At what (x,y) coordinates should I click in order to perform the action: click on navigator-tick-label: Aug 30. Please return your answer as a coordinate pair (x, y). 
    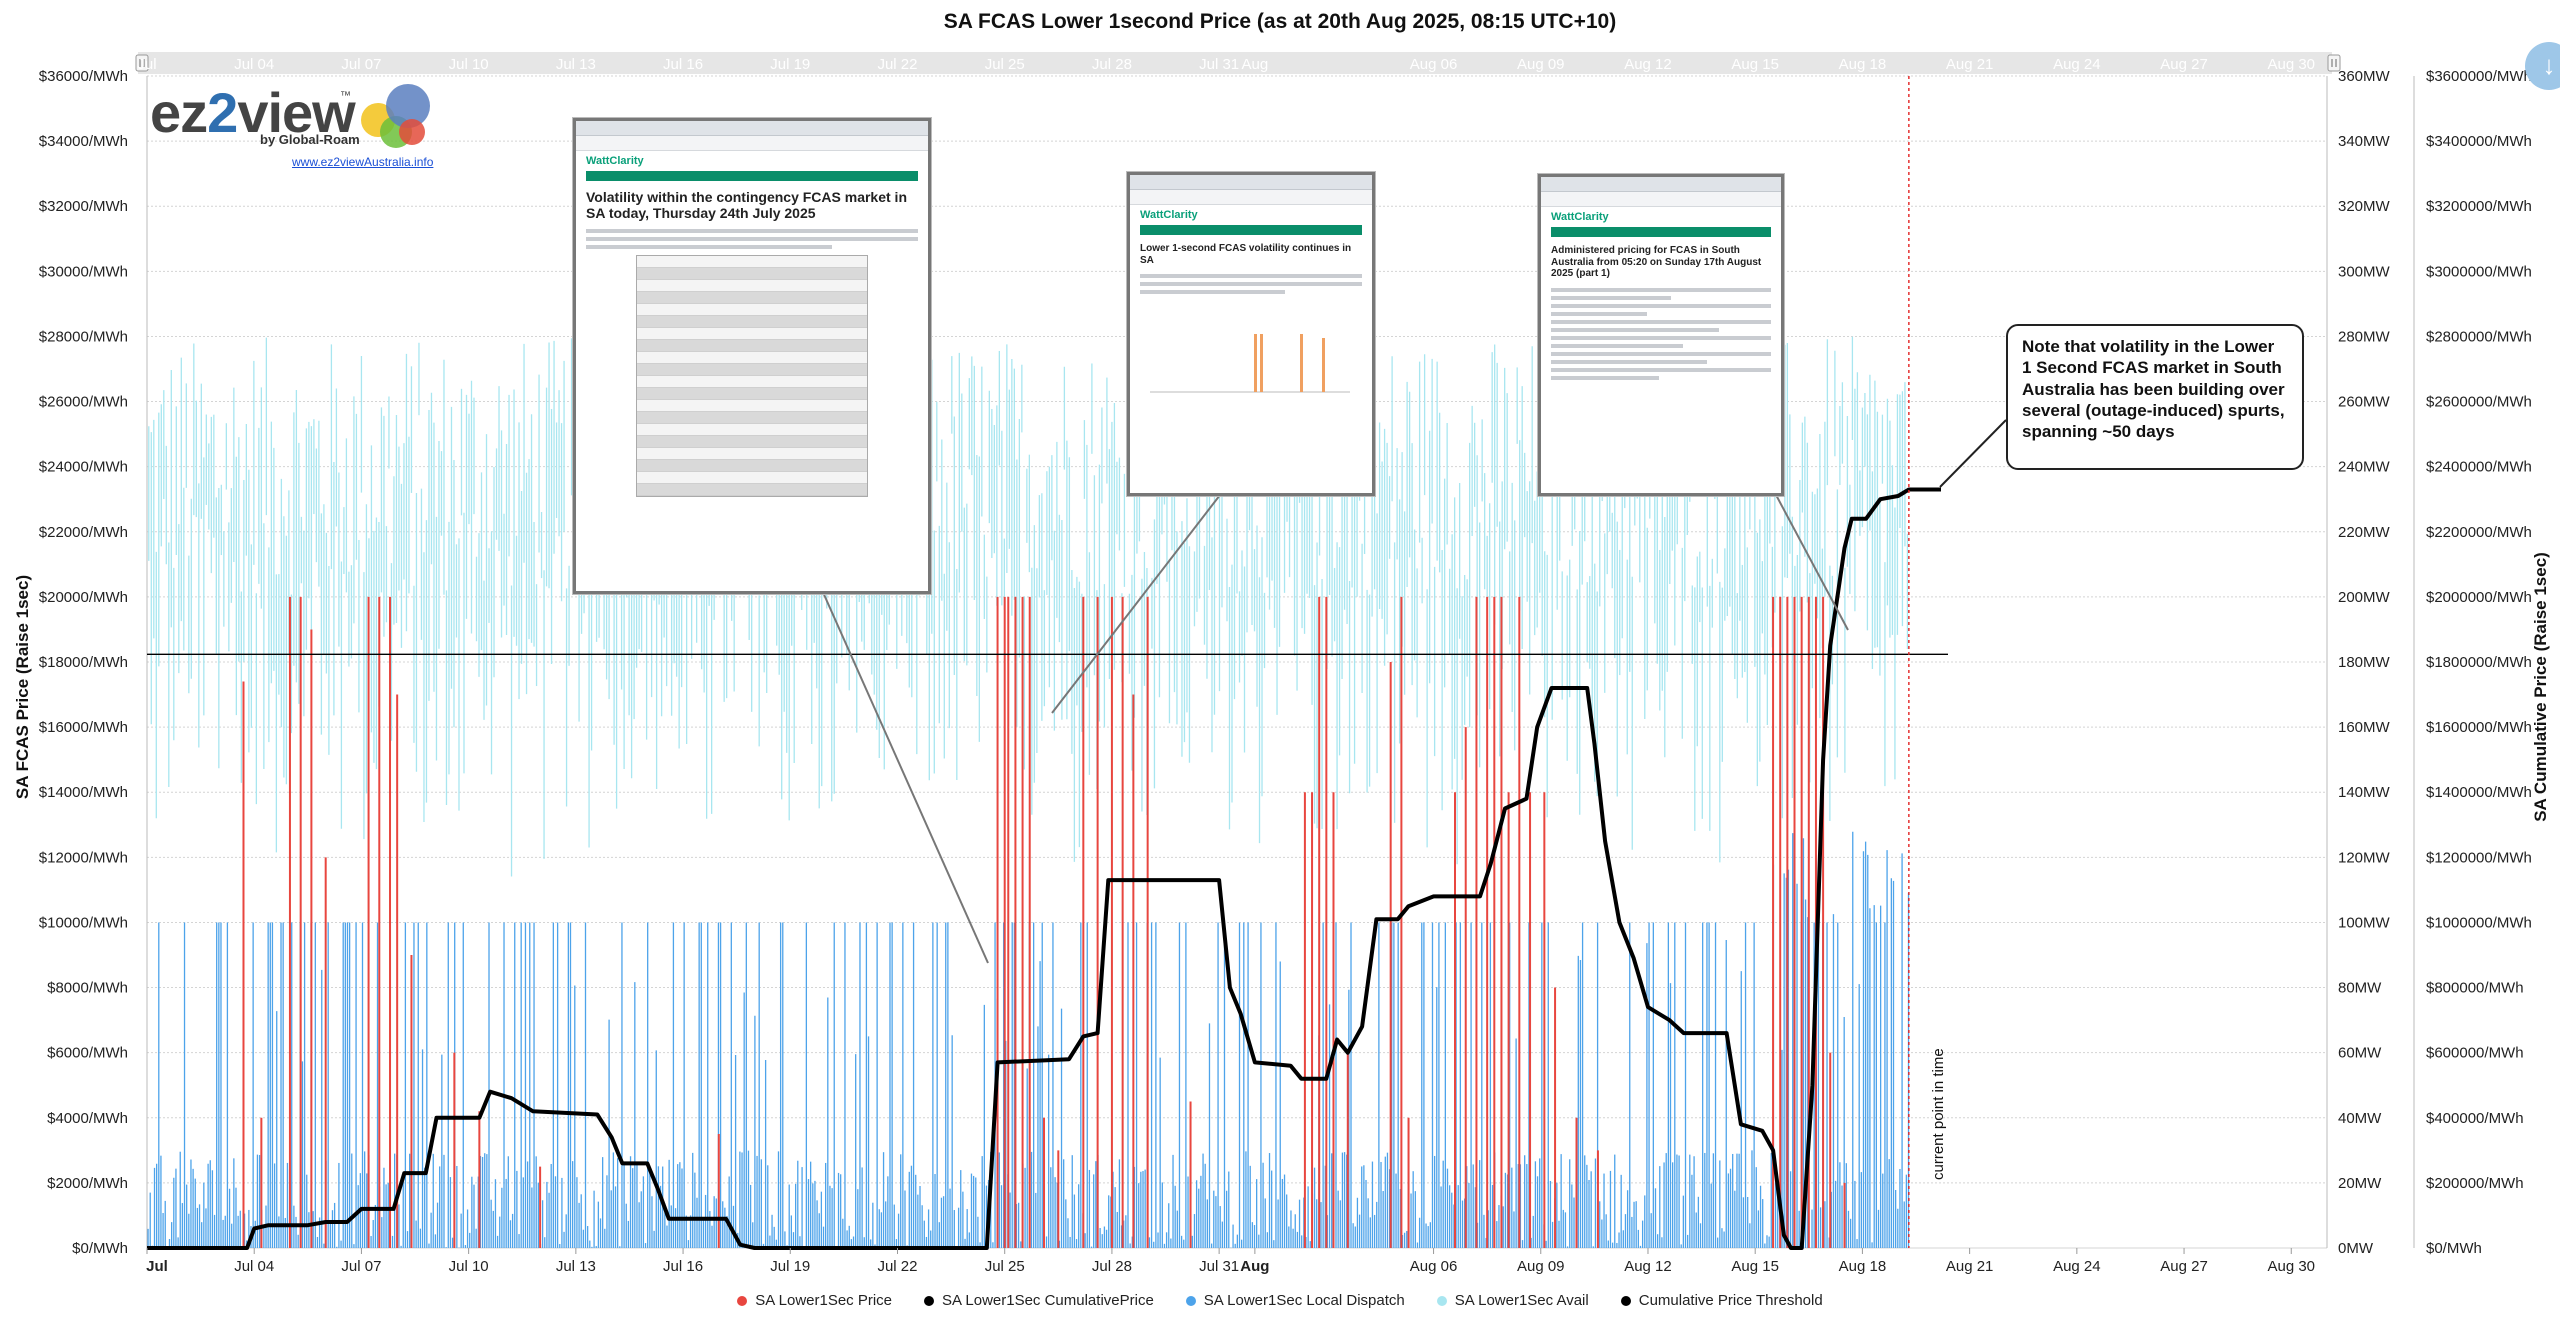
    Looking at the image, I should click on (2291, 64).